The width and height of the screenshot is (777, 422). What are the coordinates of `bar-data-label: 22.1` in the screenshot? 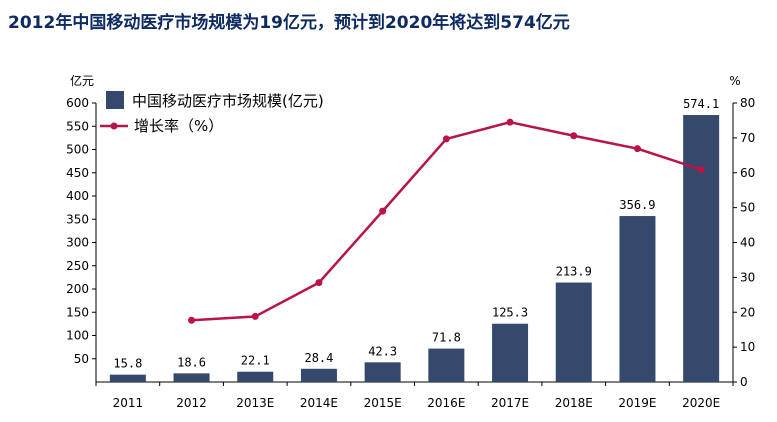 It's located at (255, 361).